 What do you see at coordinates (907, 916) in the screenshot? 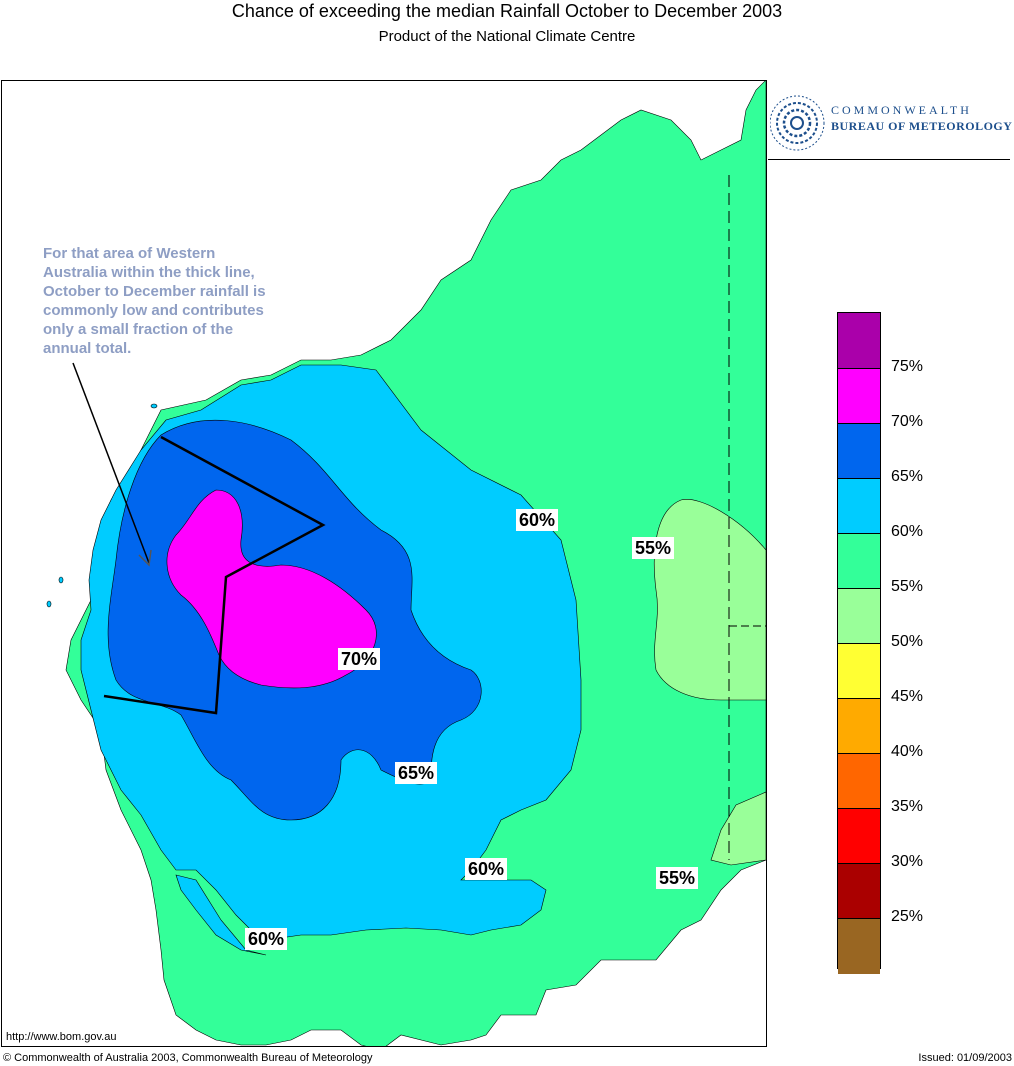
I see `legend-label: 25%` at bounding box center [907, 916].